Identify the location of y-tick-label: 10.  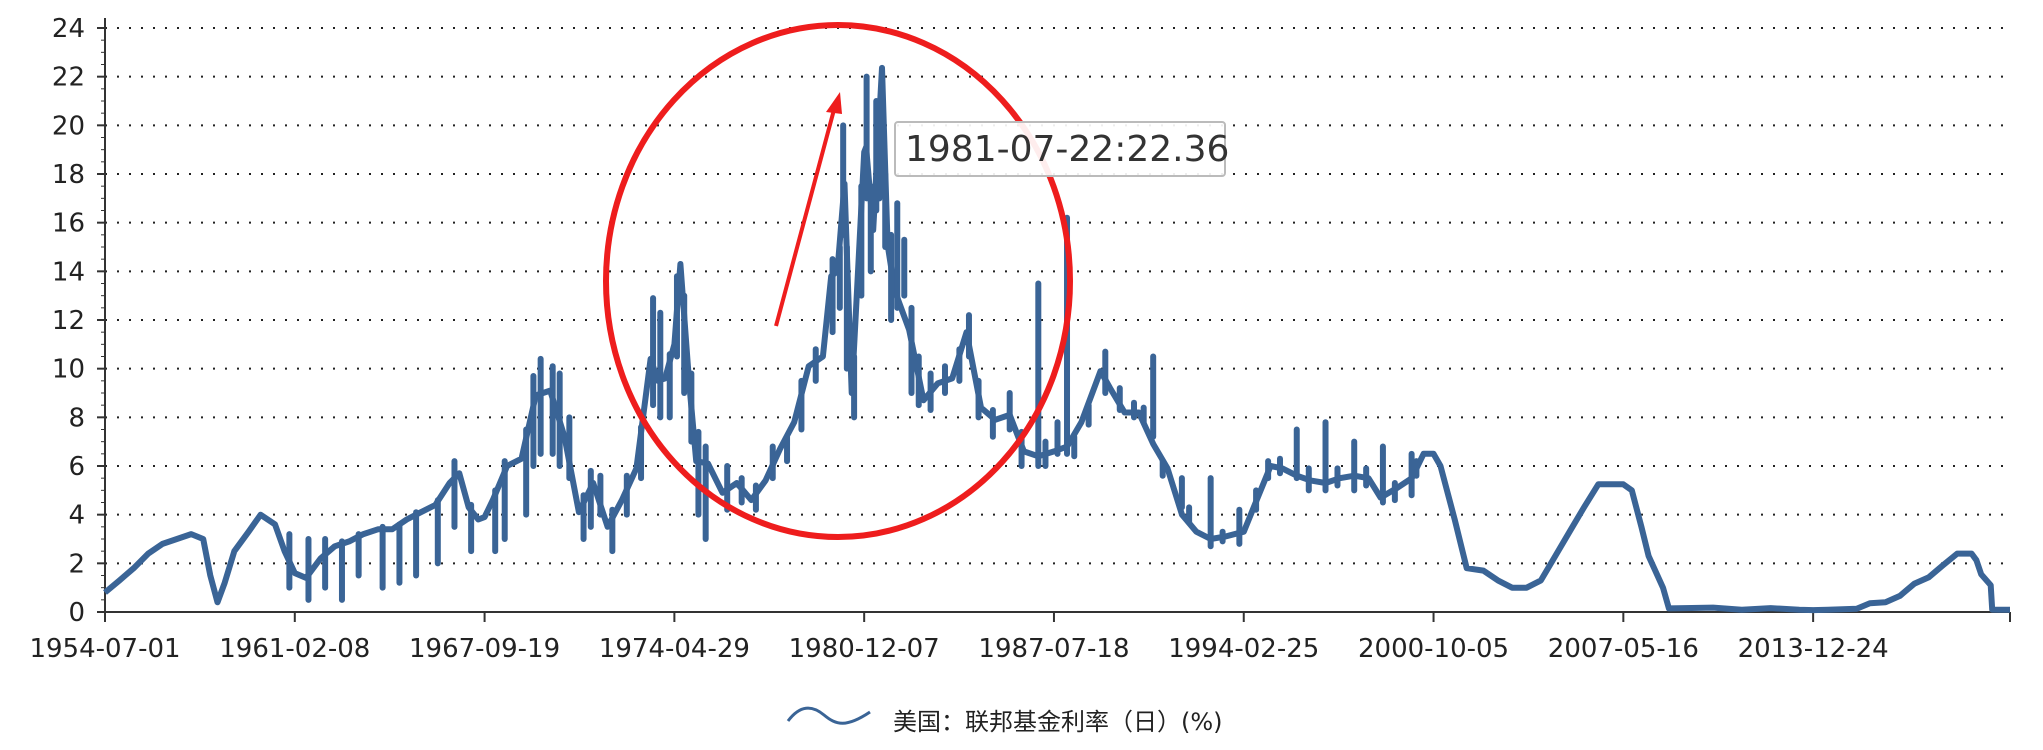
(68, 370).